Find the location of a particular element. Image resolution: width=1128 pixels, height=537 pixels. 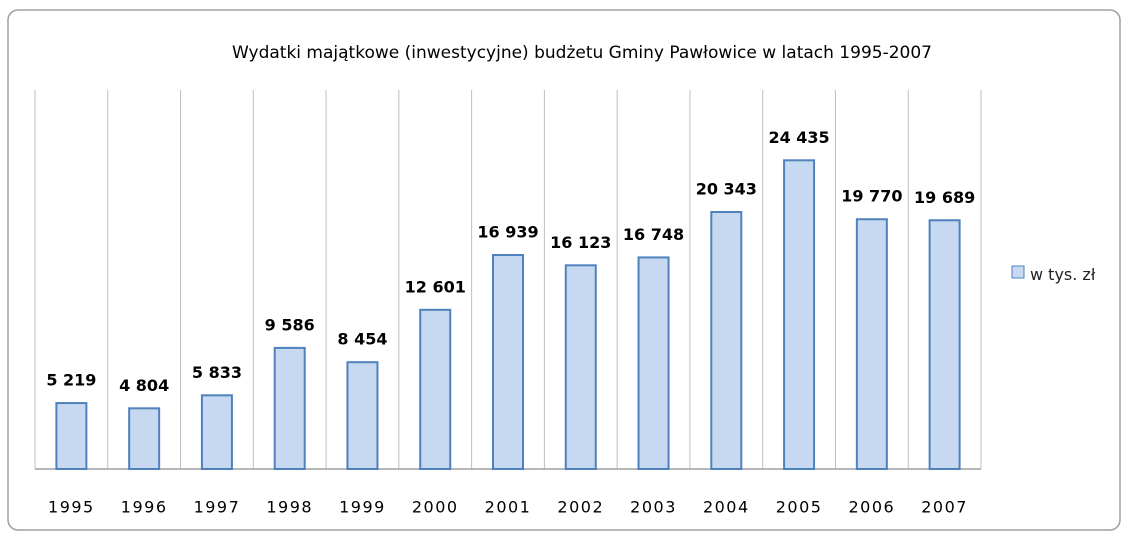

data-label: 16 748 is located at coordinates (653, 234).